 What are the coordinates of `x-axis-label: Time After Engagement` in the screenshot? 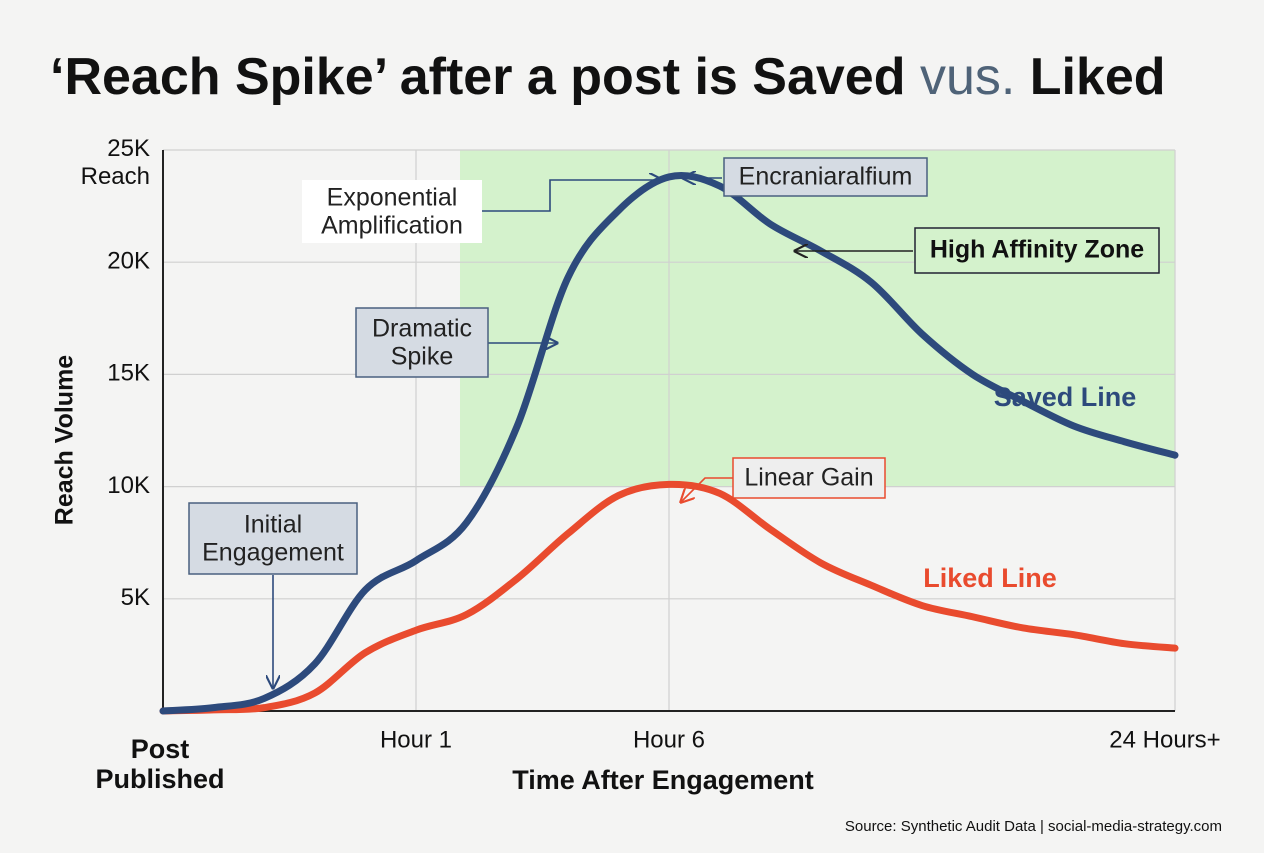 It's located at (663, 780).